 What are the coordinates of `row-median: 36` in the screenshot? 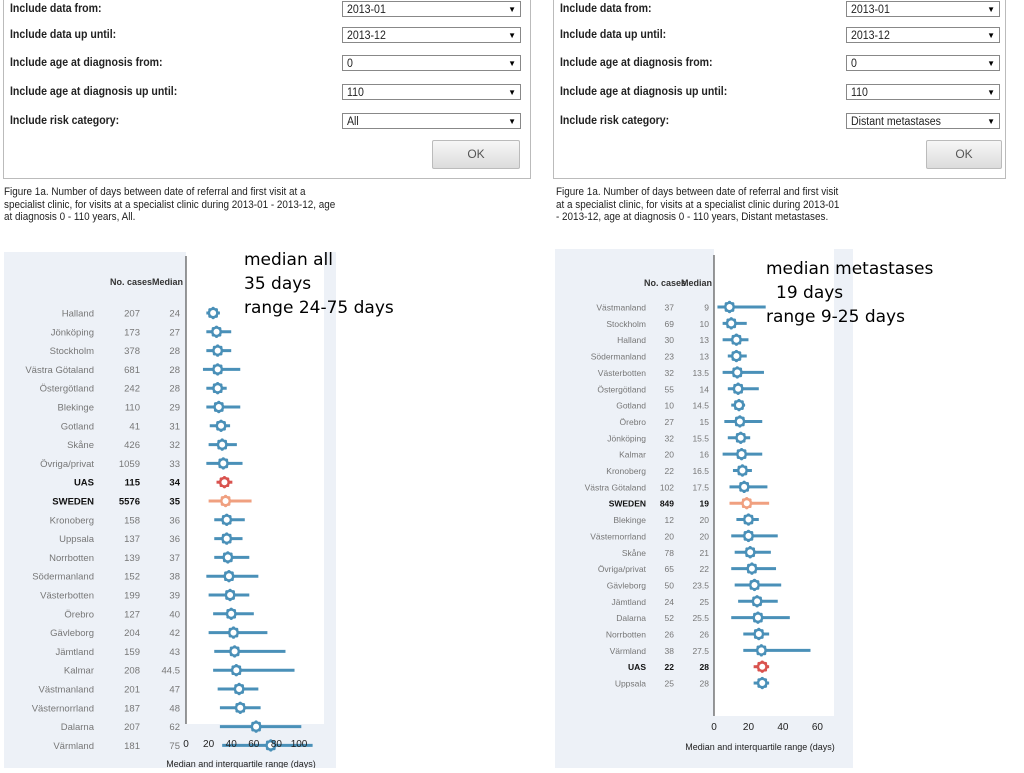 It's located at (174, 539).